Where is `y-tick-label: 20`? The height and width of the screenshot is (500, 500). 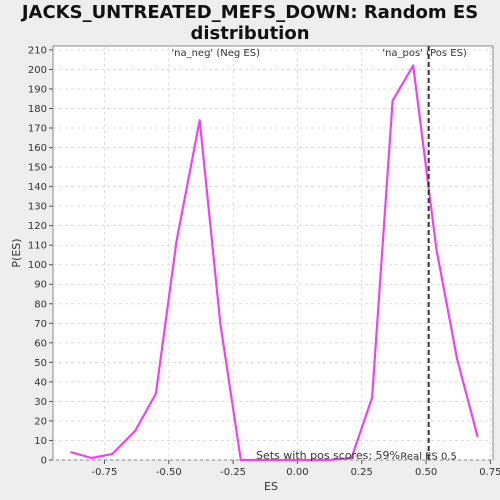 y-tick-label: 20 is located at coordinates (40, 421).